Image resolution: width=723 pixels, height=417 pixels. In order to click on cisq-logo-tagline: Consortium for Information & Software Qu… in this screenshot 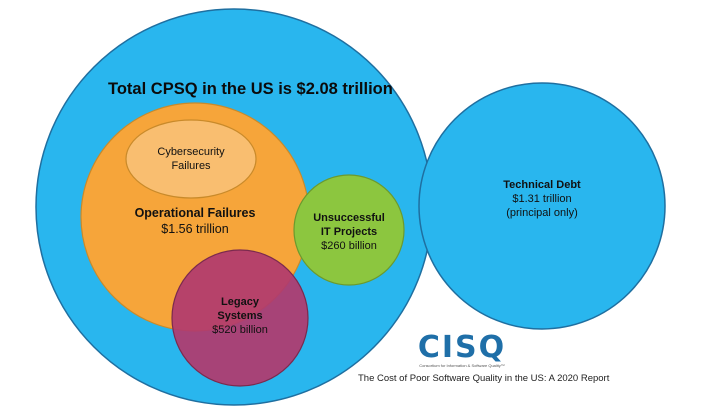, I will do `click(462, 365)`.